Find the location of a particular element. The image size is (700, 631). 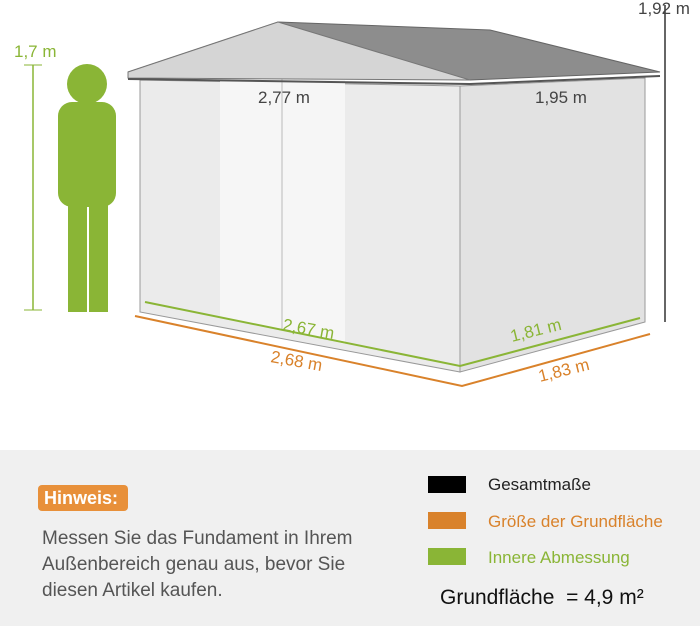

note-title: Hinweis: is located at coordinates (81, 498).